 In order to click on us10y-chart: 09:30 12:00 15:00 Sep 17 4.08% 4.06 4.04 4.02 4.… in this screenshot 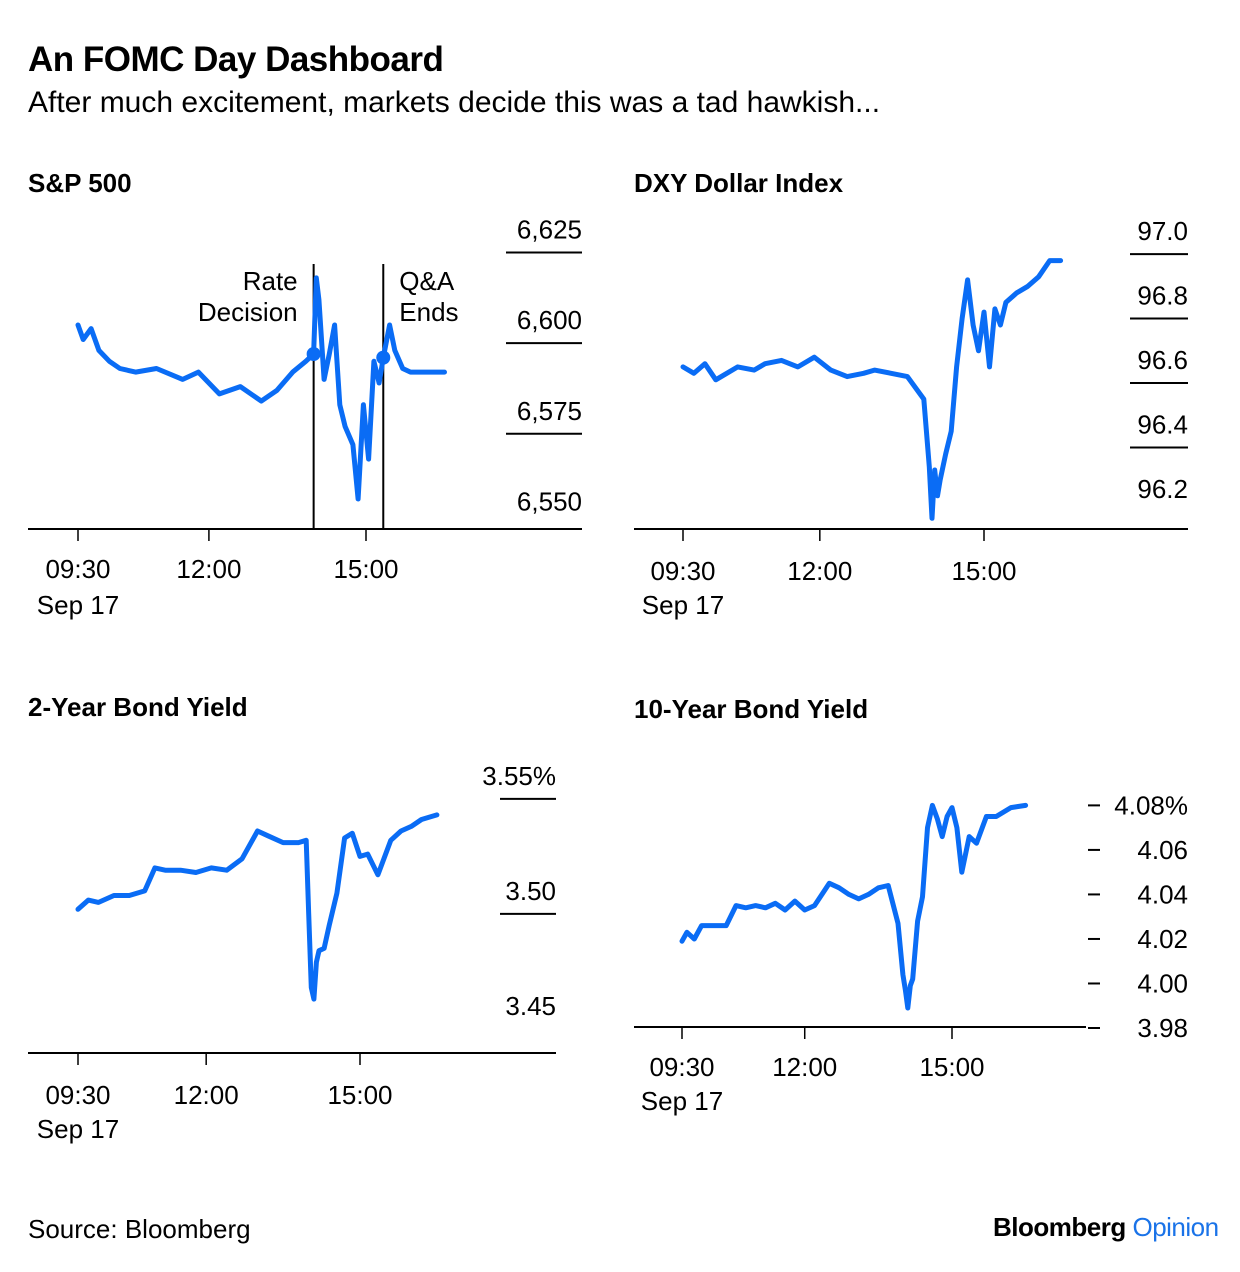, I will do `click(911, 953)`.